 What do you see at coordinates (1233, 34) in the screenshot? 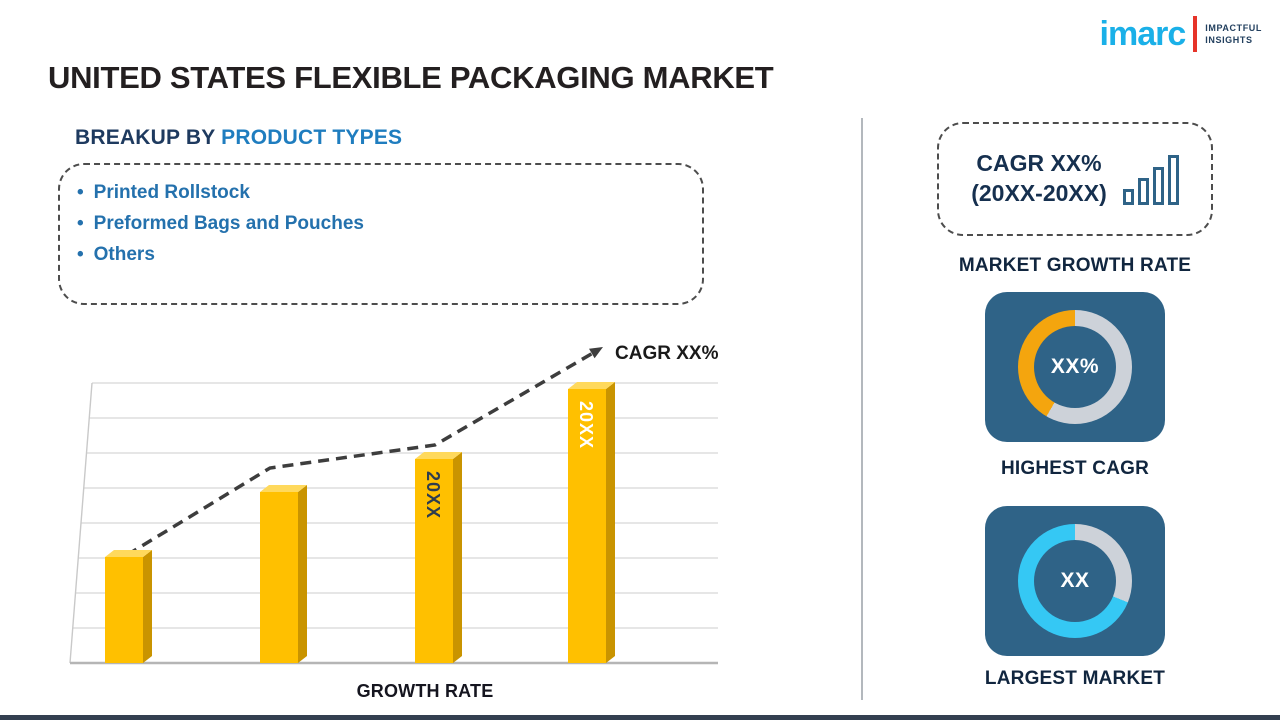
I see `logo-tagline: IMPACTFUL INSIGHTS` at bounding box center [1233, 34].